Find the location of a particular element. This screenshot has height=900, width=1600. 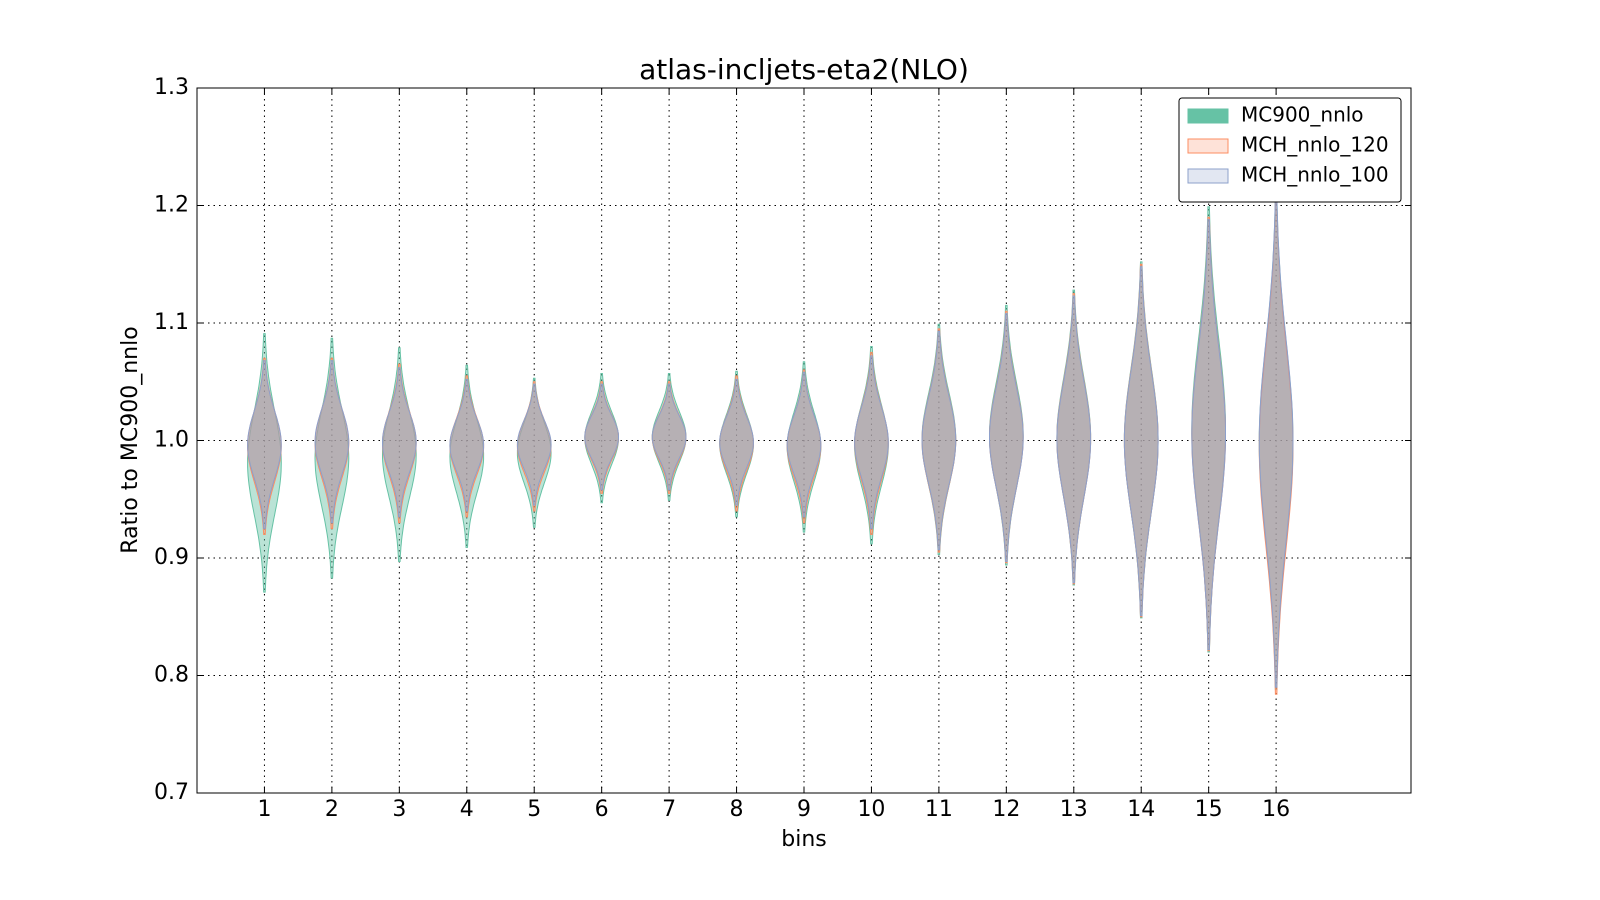

x-tick-label: 2 is located at coordinates (332, 809).